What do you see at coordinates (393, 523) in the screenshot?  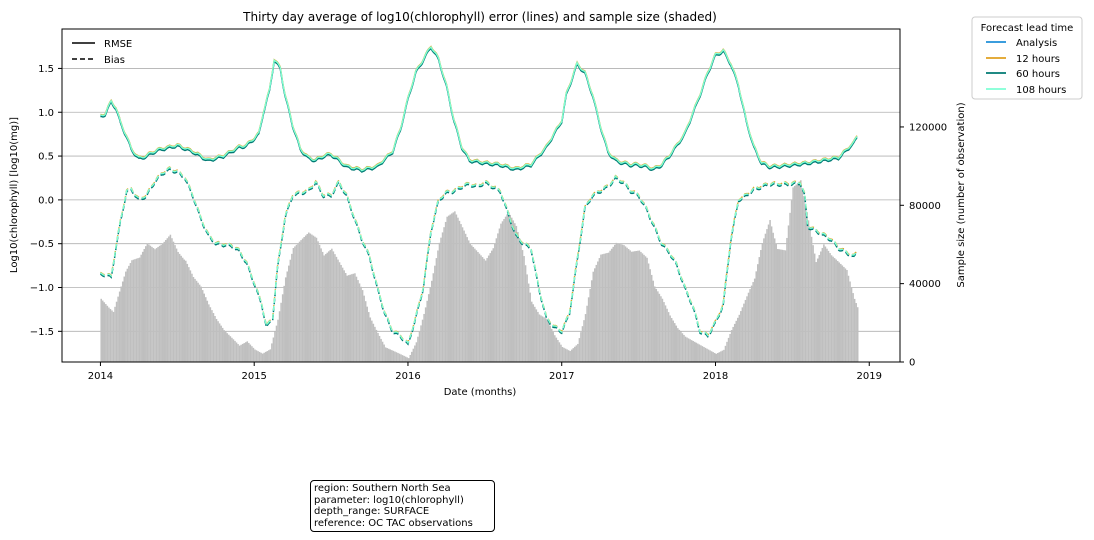 I see `info-reference: reference: OC TAC observations` at bounding box center [393, 523].